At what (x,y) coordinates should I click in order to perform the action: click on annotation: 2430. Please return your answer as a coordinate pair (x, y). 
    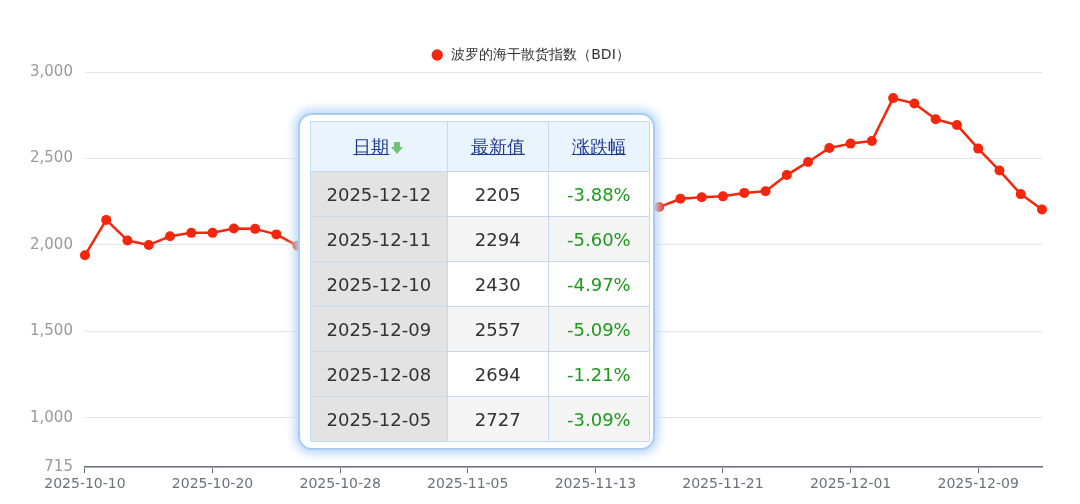
    Looking at the image, I should click on (497, 284).